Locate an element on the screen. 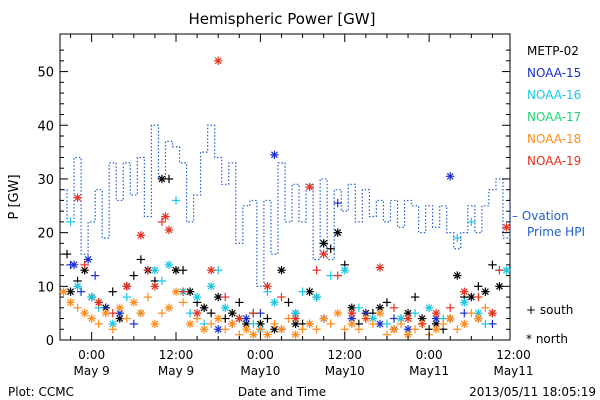  legend-noaa-15: NOAA-15 is located at coordinates (554, 73).